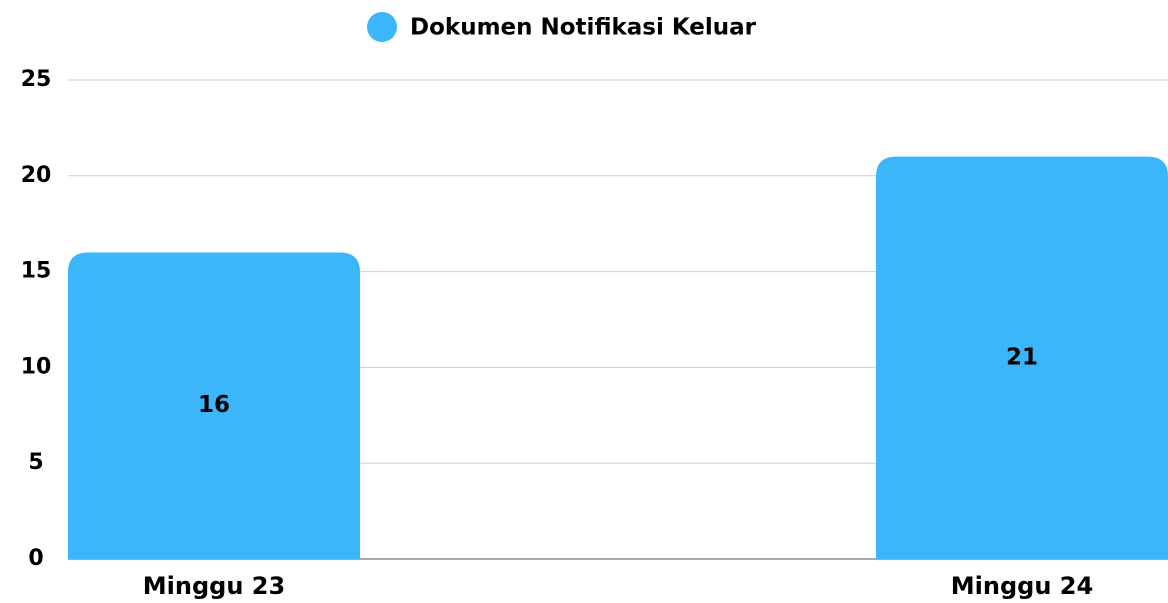 Image resolution: width=1168 pixels, height=603 pixels. Describe the element at coordinates (214, 586) in the screenshot. I see `x-tick-label: Minggu 23` at that location.